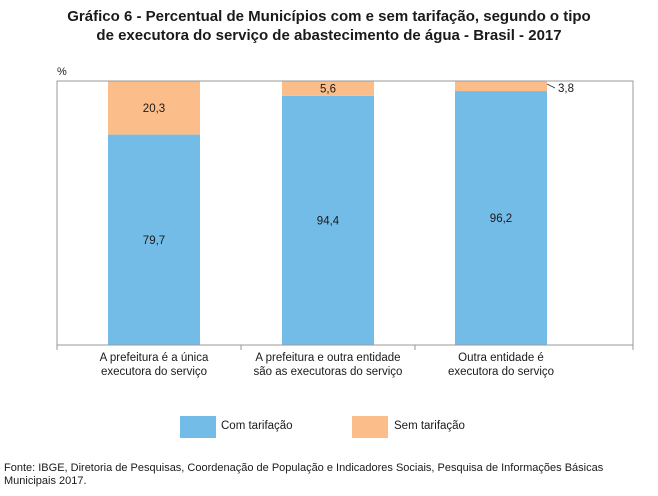  I want to click on category-label-3-line-1: Outra entidade é, so click(501, 358).